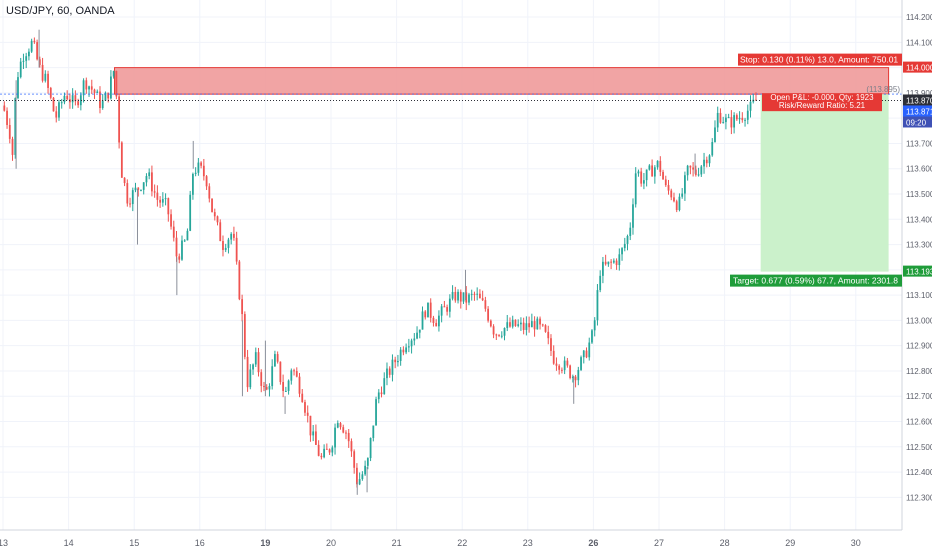 The image size is (932, 555). I want to click on time-axis: 13 14 15 16 19 20 21 22 23 26 27 28 29 30, so click(451, 538).